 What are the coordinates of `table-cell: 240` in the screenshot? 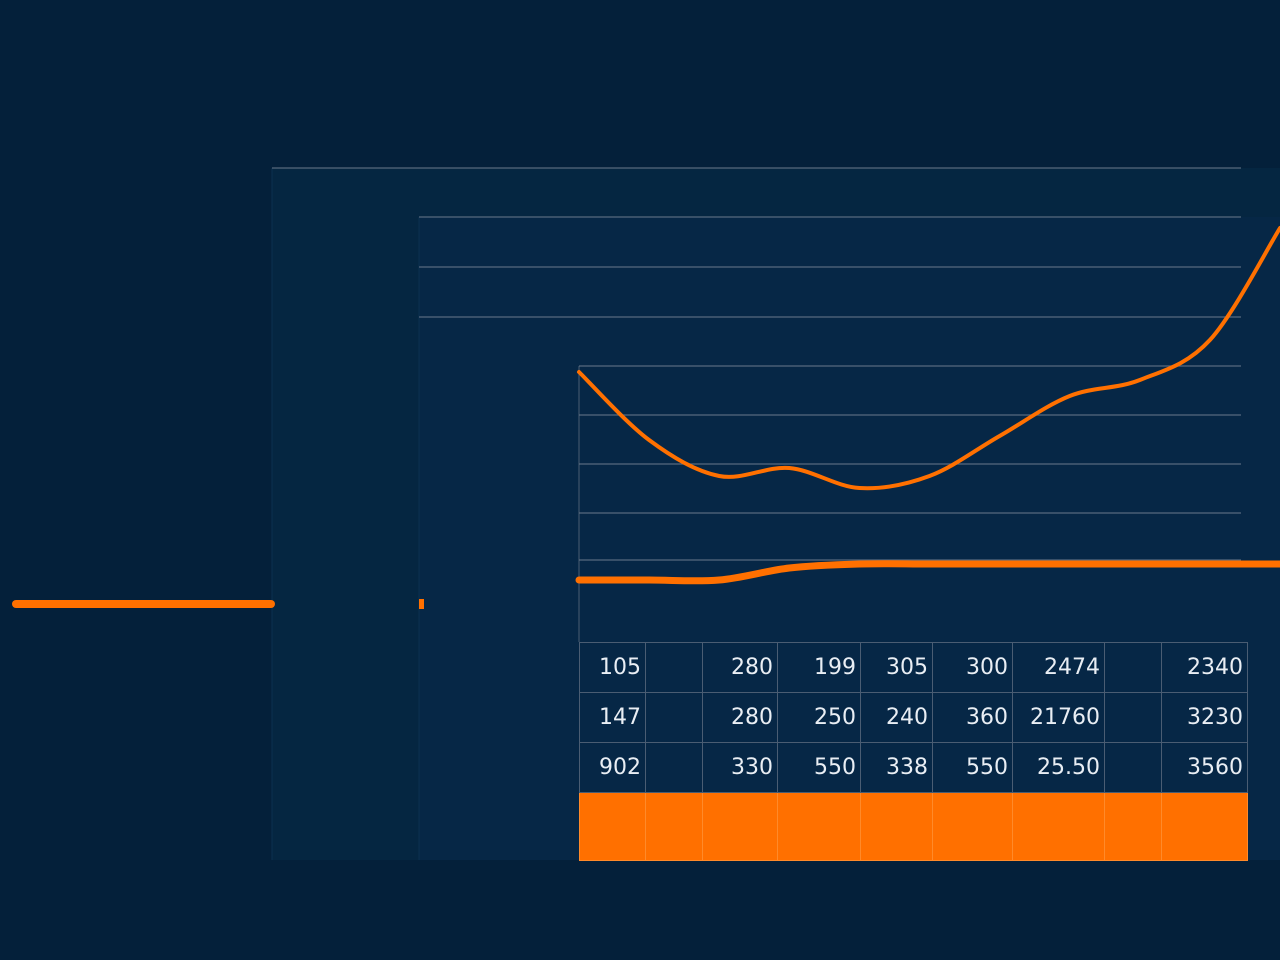 It's located at (896, 717).